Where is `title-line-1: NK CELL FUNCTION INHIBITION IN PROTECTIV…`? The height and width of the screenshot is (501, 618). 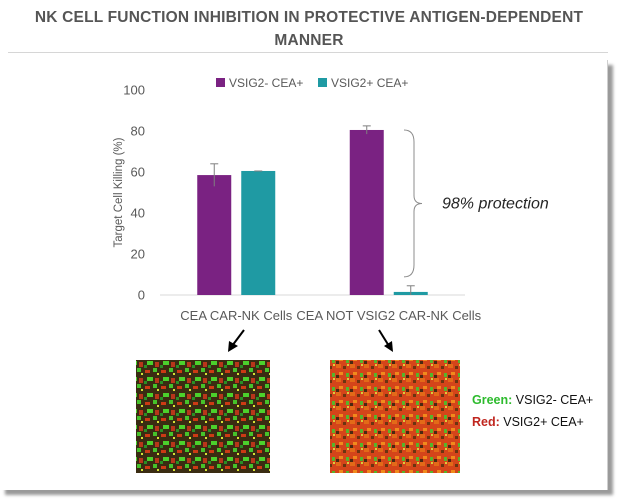
title-line-1: NK CELL FUNCTION INHIBITION IN PROTECTIV… is located at coordinates (309, 17).